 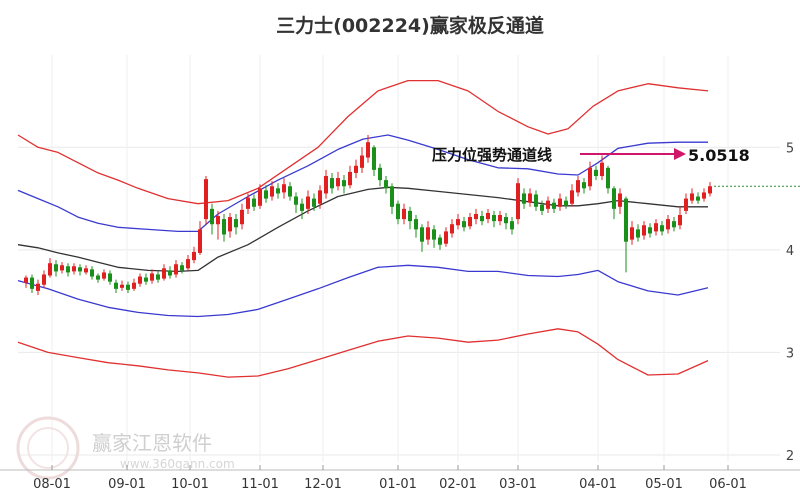 I want to click on watermark: 赢家江恩软件 www.360gann.com, so click(x=125, y=448).